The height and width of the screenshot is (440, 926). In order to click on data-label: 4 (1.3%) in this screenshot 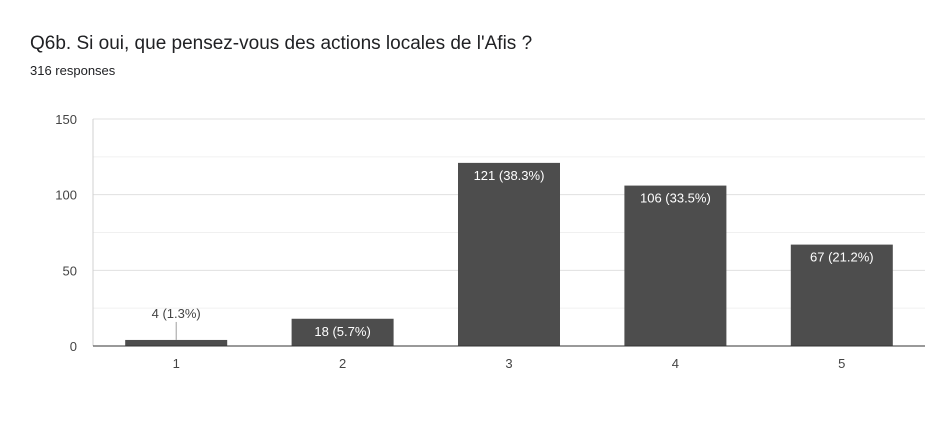, I will do `click(176, 313)`.